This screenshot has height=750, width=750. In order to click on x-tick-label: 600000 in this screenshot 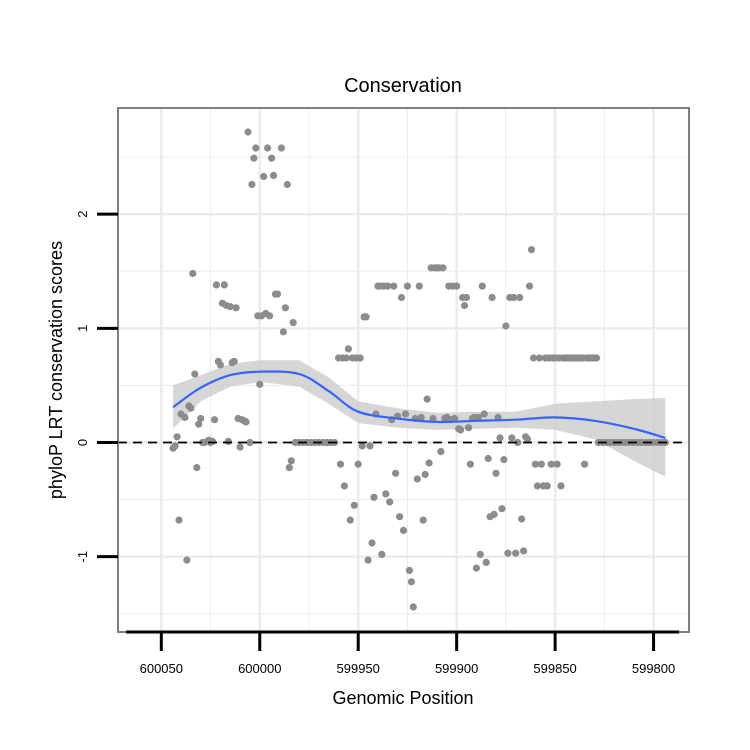, I will do `click(259, 668)`.